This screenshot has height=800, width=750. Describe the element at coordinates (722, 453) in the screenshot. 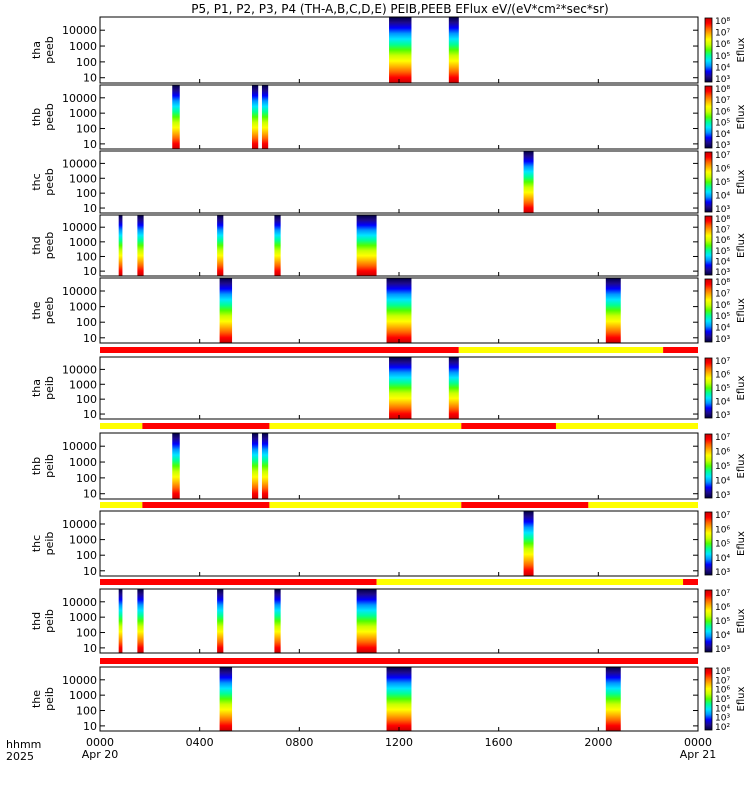

I see `panel-thb-peib-colorbar-tick-3: 10⁶` at that location.